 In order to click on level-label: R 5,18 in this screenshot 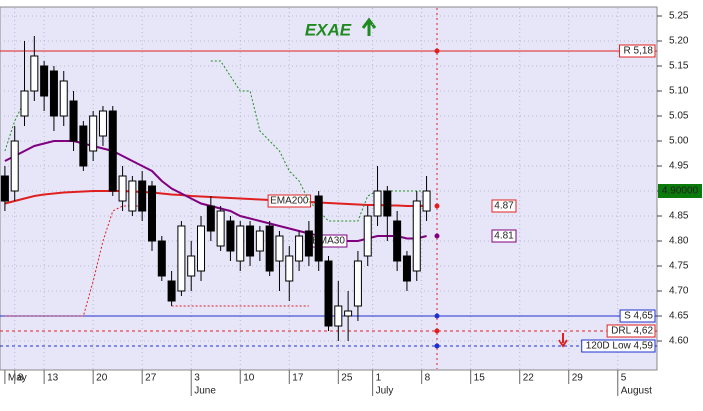, I will do `click(639, 51)`.